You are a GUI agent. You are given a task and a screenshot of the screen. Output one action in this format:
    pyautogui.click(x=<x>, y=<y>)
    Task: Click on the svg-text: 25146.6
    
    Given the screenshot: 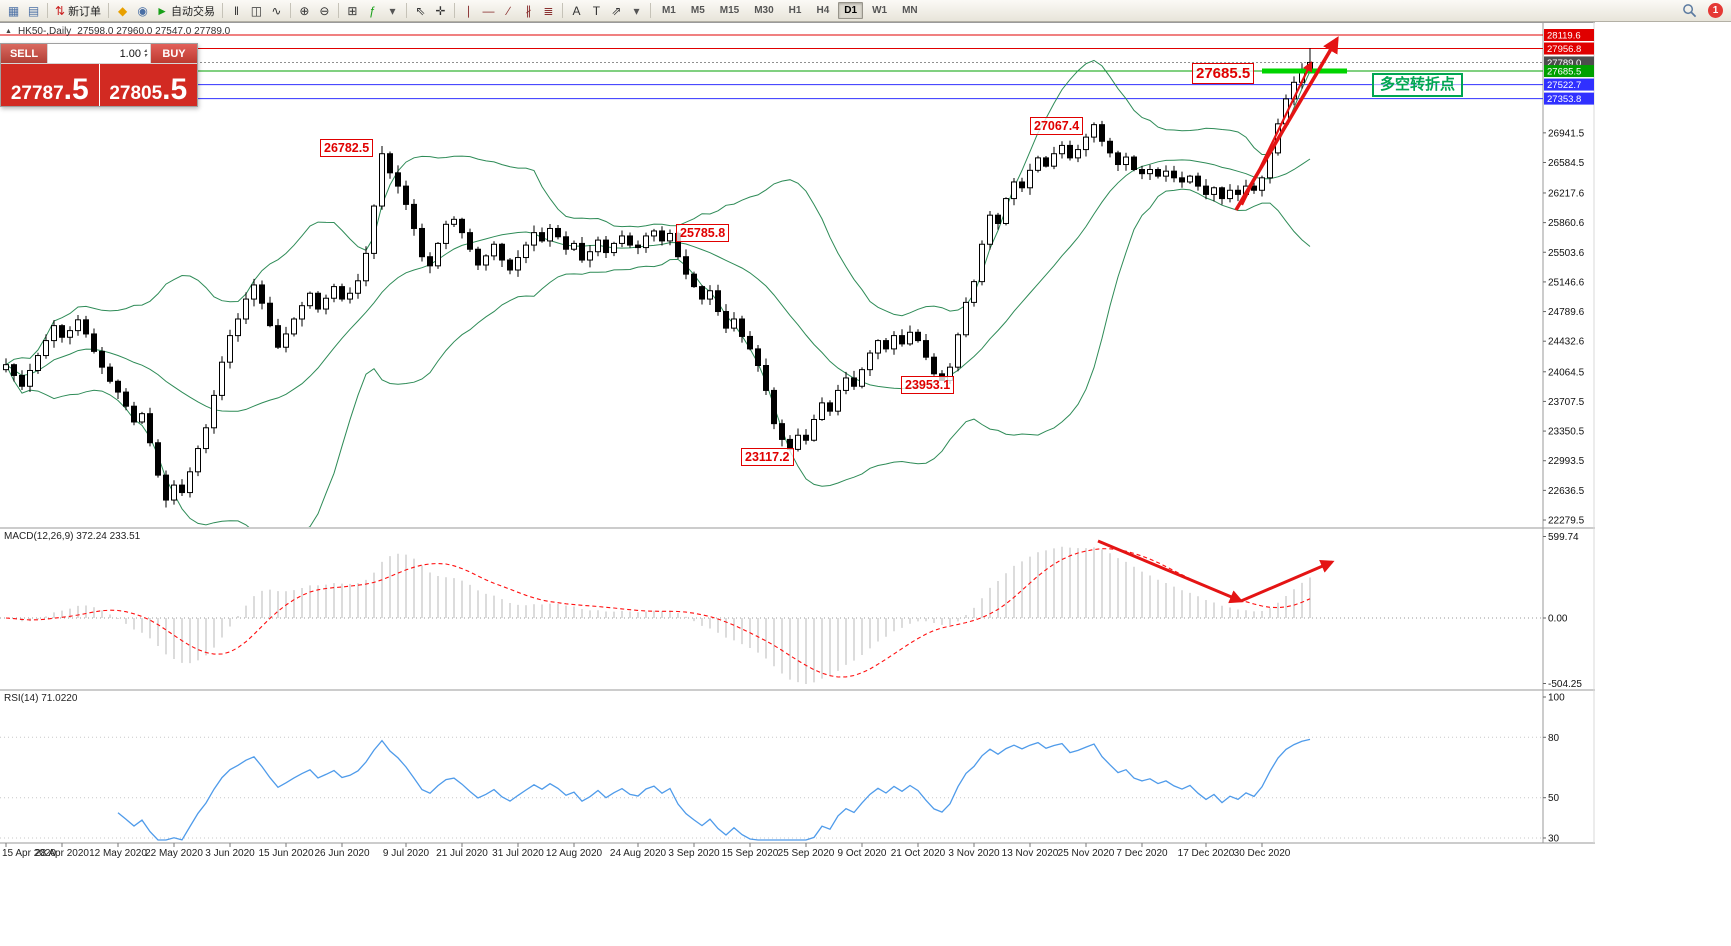 What is the action you would take?
    pyautogui.click(x=1566, y=282)
    